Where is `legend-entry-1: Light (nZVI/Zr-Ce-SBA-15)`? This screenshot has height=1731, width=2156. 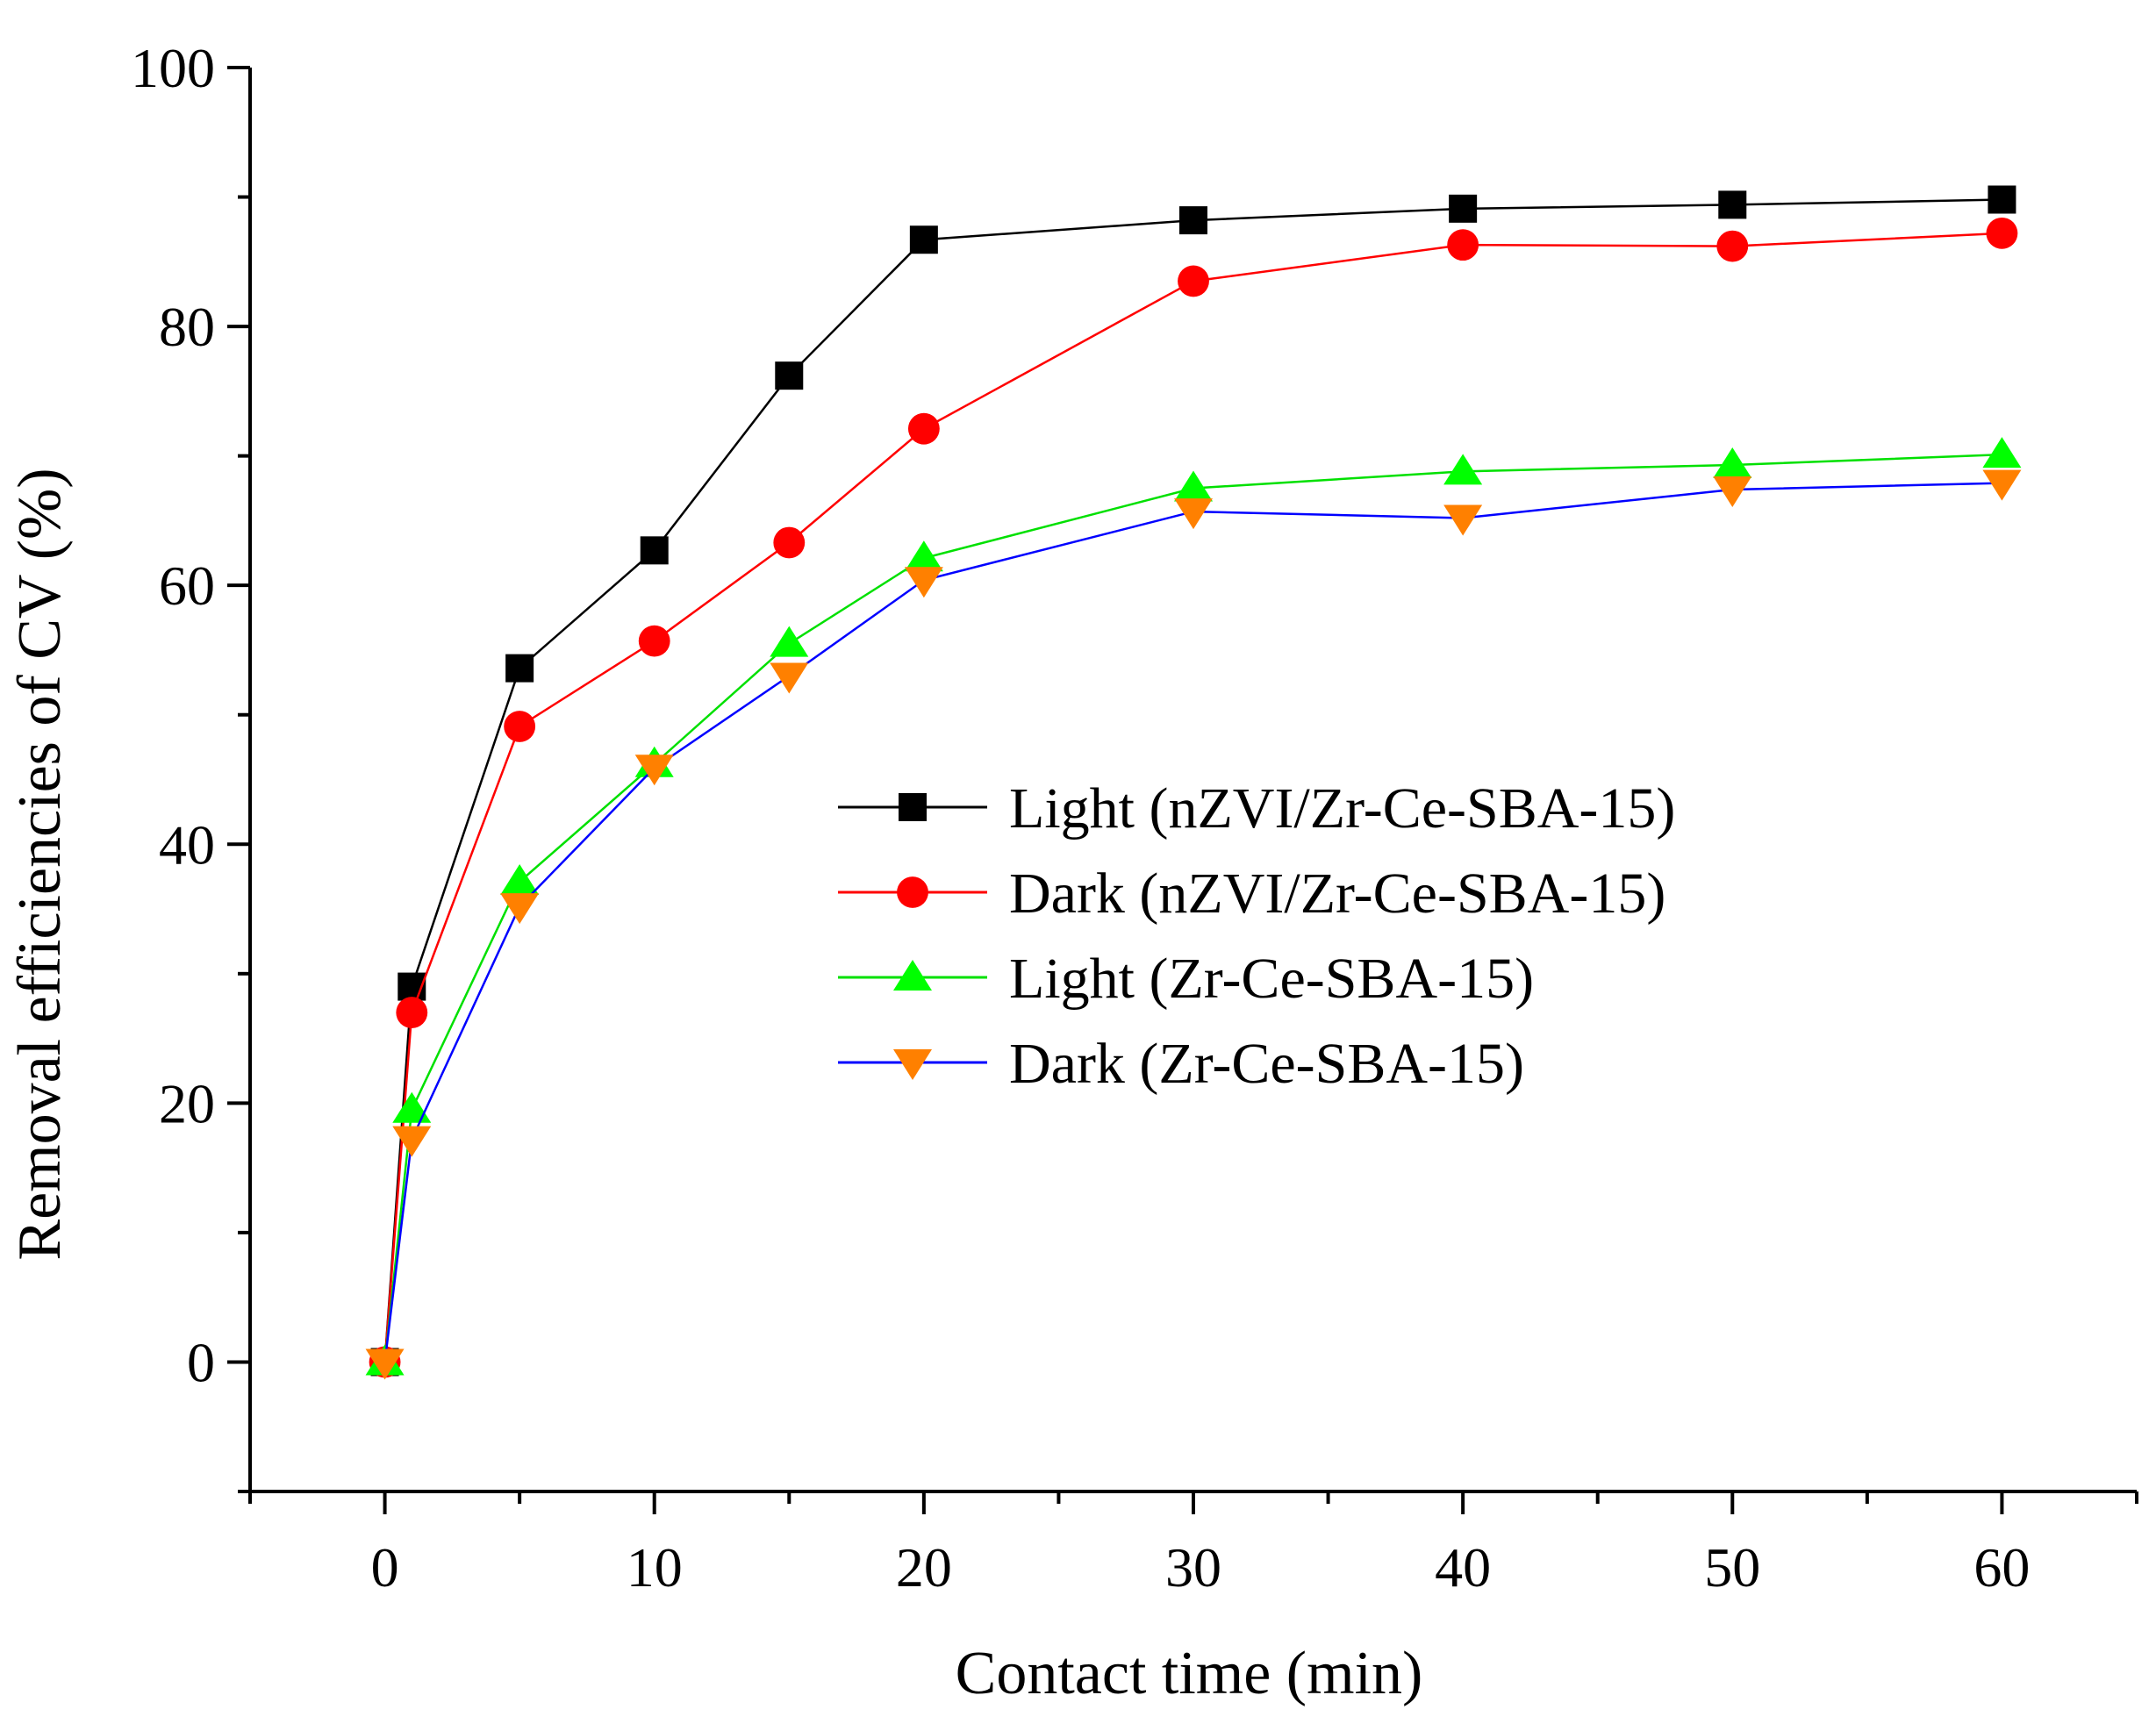
legend-entry-1: Light (nZVI/Zr-Ce-SBA-15) is located at coordinates (1256, 808).